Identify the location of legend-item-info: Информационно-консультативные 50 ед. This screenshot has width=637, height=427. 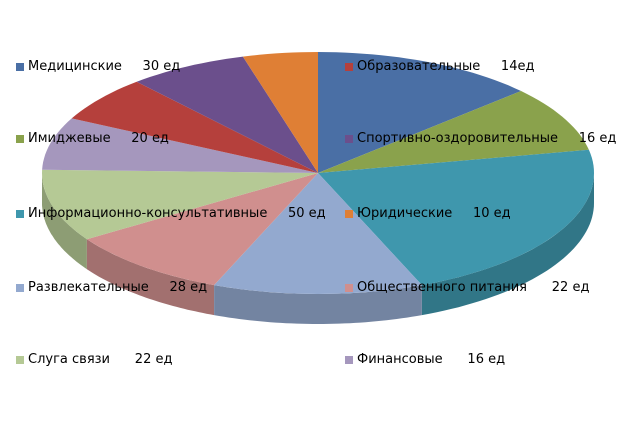
(171, 214).